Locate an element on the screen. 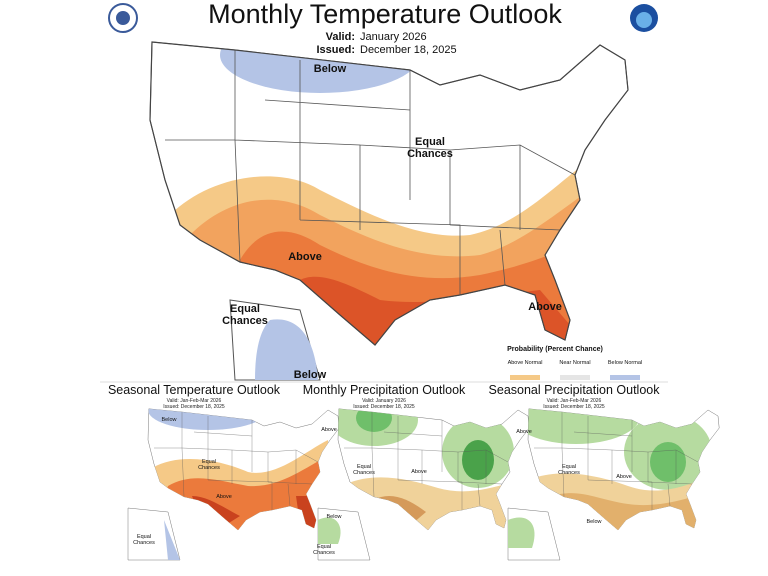  issued-date: December 18, 2025 is located at coordinates (408, 50).